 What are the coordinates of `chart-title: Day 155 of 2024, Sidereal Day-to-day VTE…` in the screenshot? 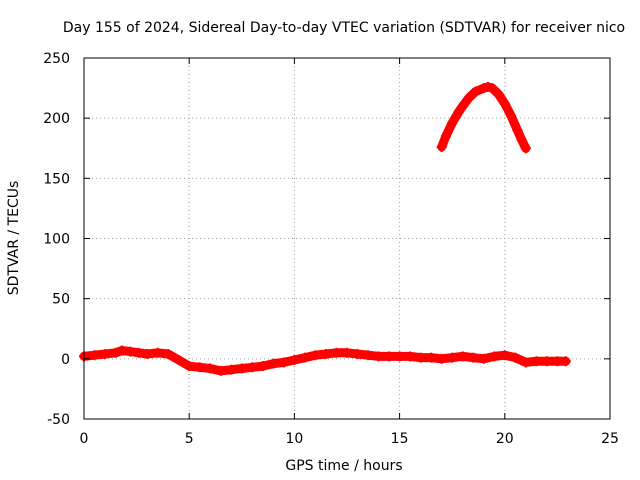 It's located at (344, 28).